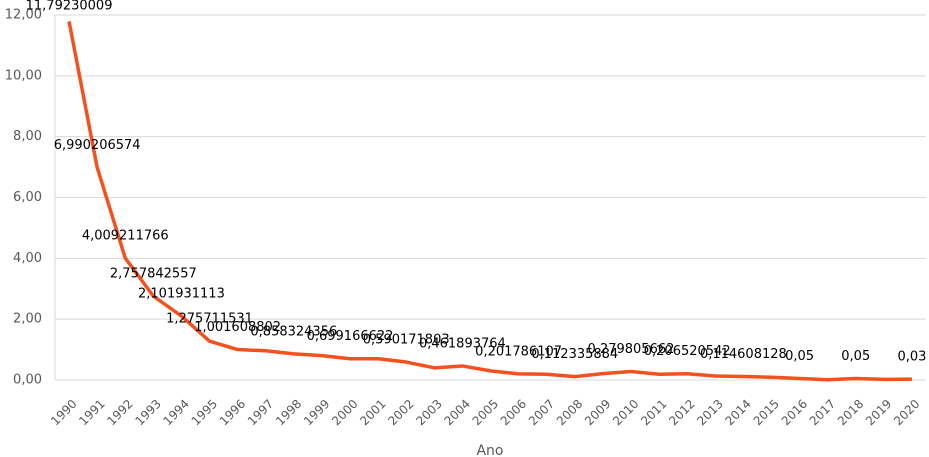 The height and width of the screenshot is (457, 929). I want to click on data-label: 0,206520542, so click(687, 351).